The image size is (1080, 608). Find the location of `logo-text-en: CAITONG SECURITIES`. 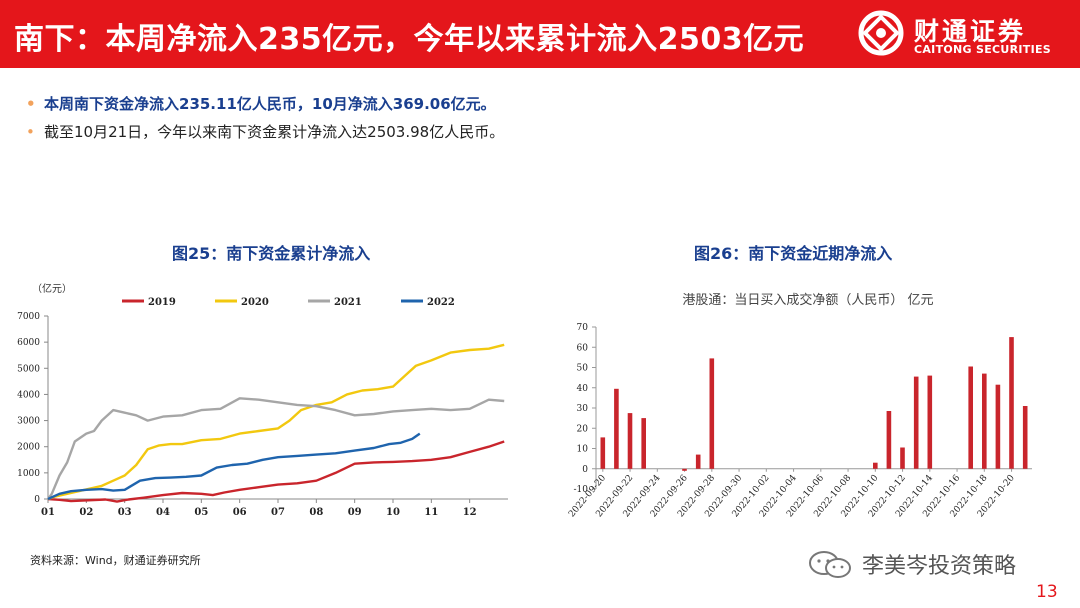

logo-text-en: CAITONG SECURITIES is located at coordinates (983, 49).